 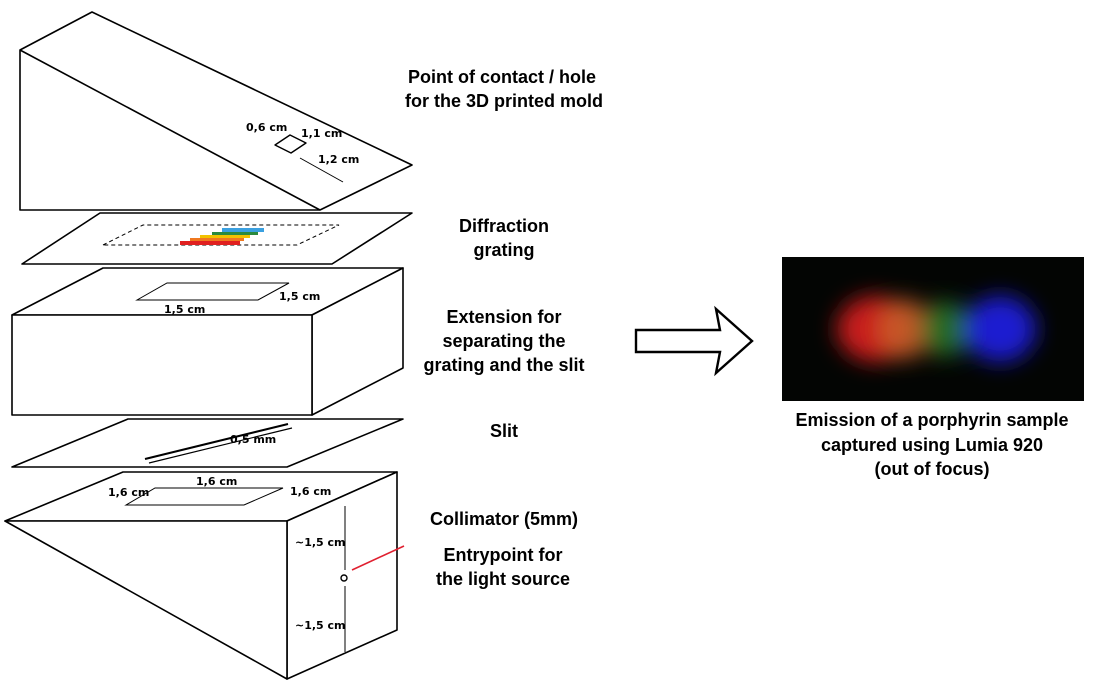 What do you see at coordinates (932, 469) in the screenshot?
I see `caption-line3: (out of focus)` at bounding box center [932, 469].